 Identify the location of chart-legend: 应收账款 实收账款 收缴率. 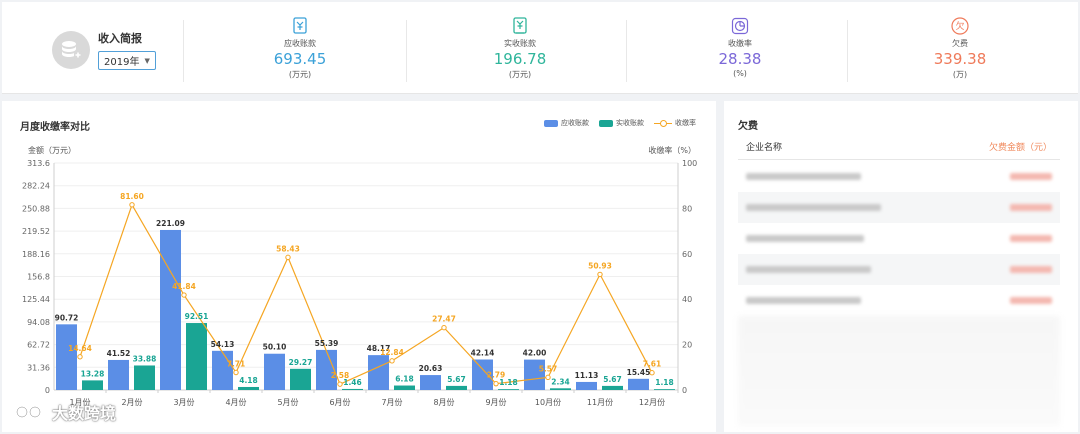
(615, 123).